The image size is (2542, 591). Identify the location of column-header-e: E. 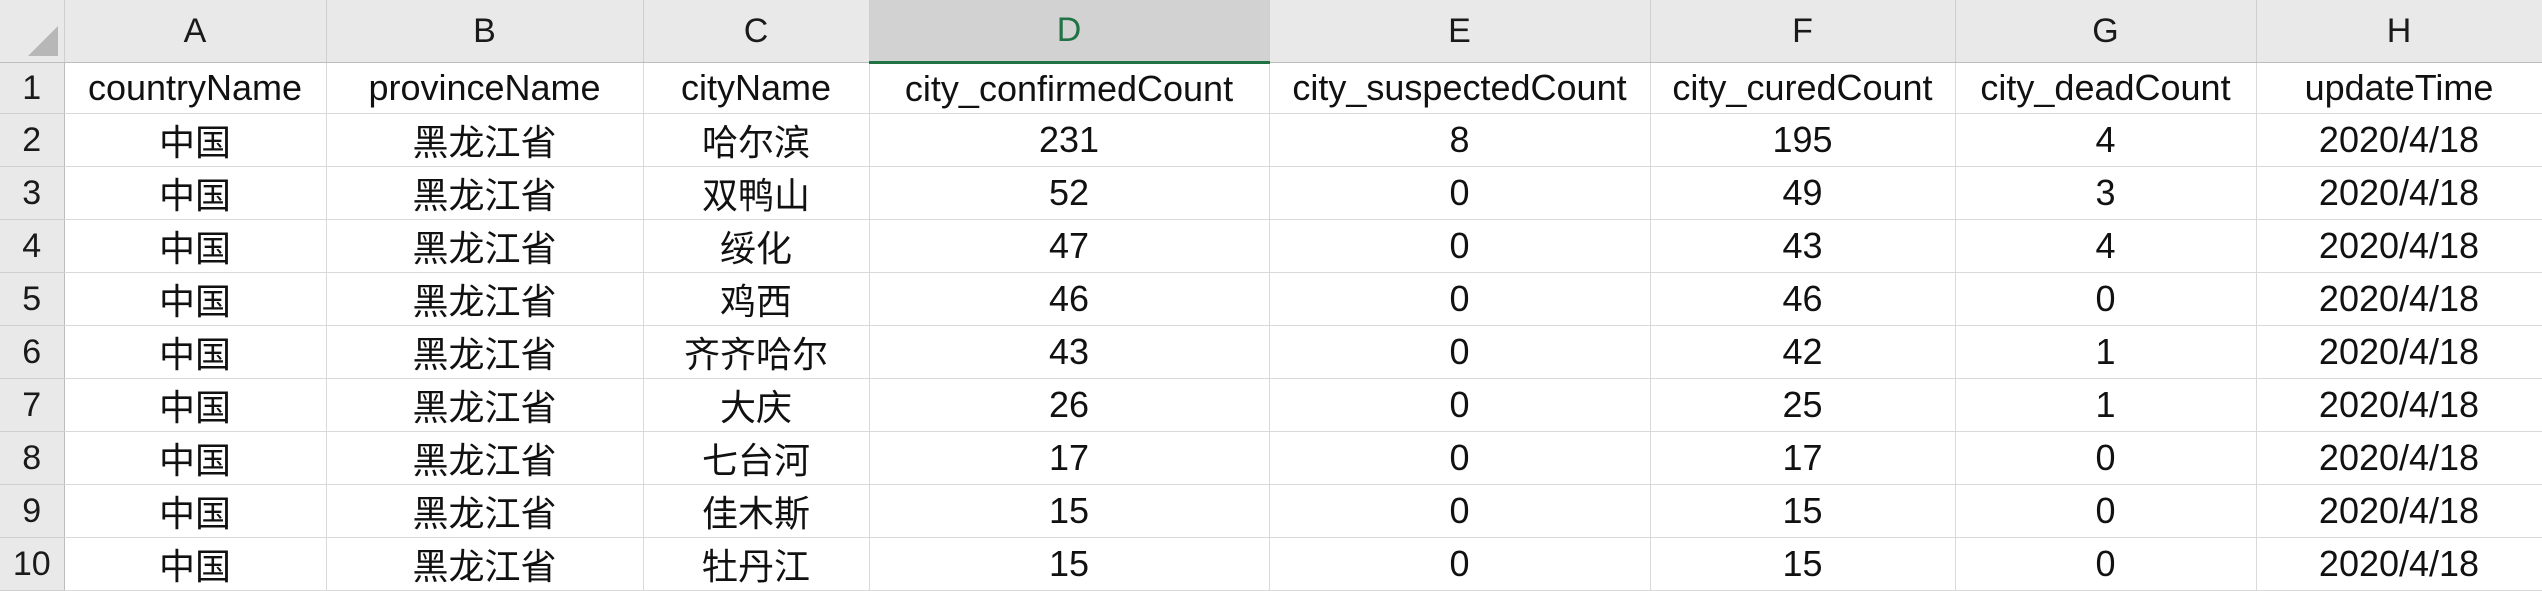
(1460, 31).